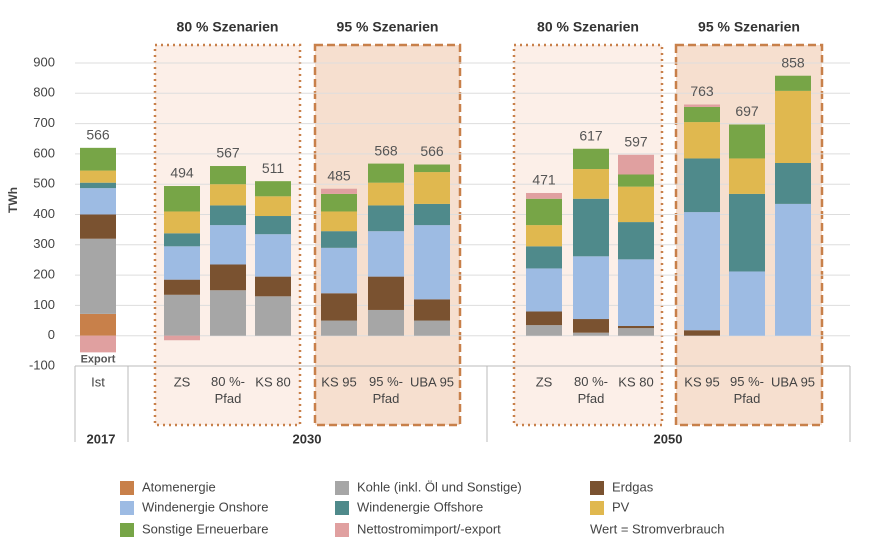  I want to click on total-label: 471, so click(544, 180).